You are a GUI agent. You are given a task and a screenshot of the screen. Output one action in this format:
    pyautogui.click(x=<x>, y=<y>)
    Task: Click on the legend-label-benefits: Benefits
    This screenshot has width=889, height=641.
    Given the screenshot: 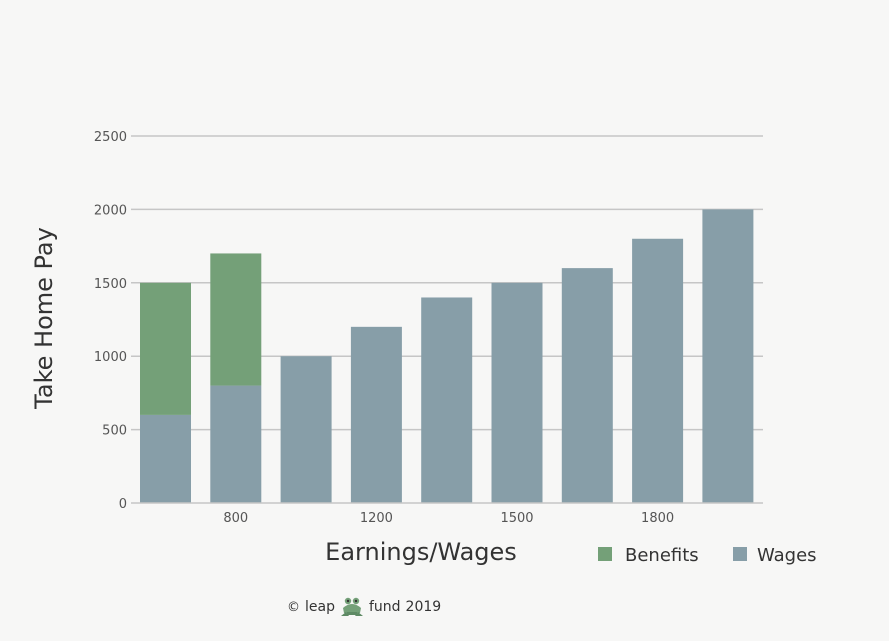 What is the action you would take?
    pyautogui.click(x=662, y=555)
    